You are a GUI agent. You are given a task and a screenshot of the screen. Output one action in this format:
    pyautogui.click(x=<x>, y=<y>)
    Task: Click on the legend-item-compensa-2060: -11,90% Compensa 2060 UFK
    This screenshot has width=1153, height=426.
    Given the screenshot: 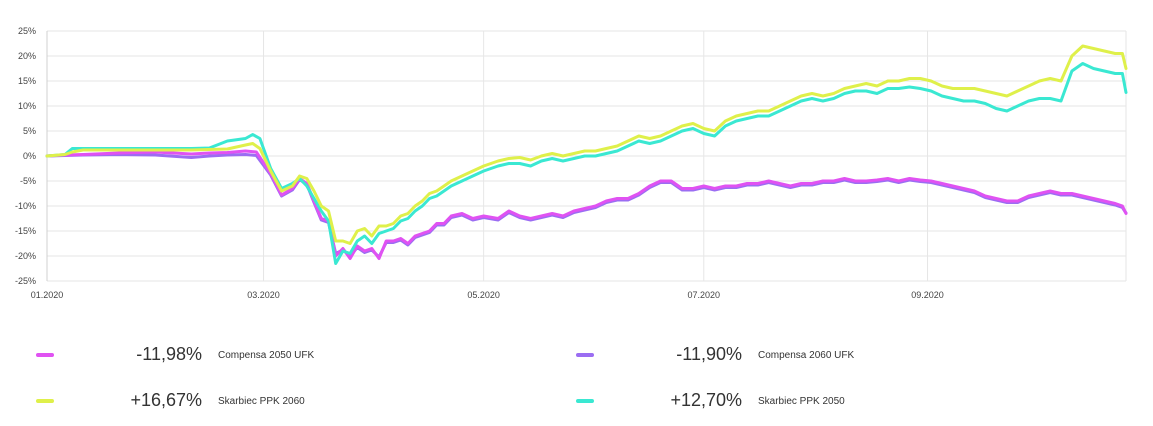 What is the action you would take?
    pyautogui.click(x=776, y=355)
    